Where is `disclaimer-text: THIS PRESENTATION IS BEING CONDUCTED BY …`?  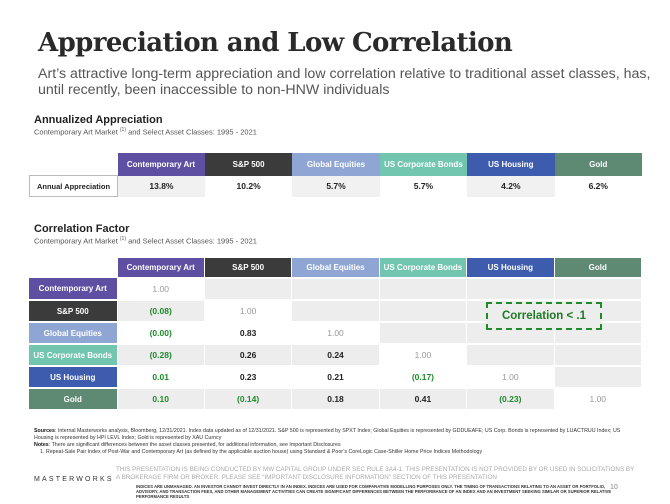
disclaimer-text: THIS PRESENTATION IS BEING CONDUCTED BY … is located at coordinates (375, 473).